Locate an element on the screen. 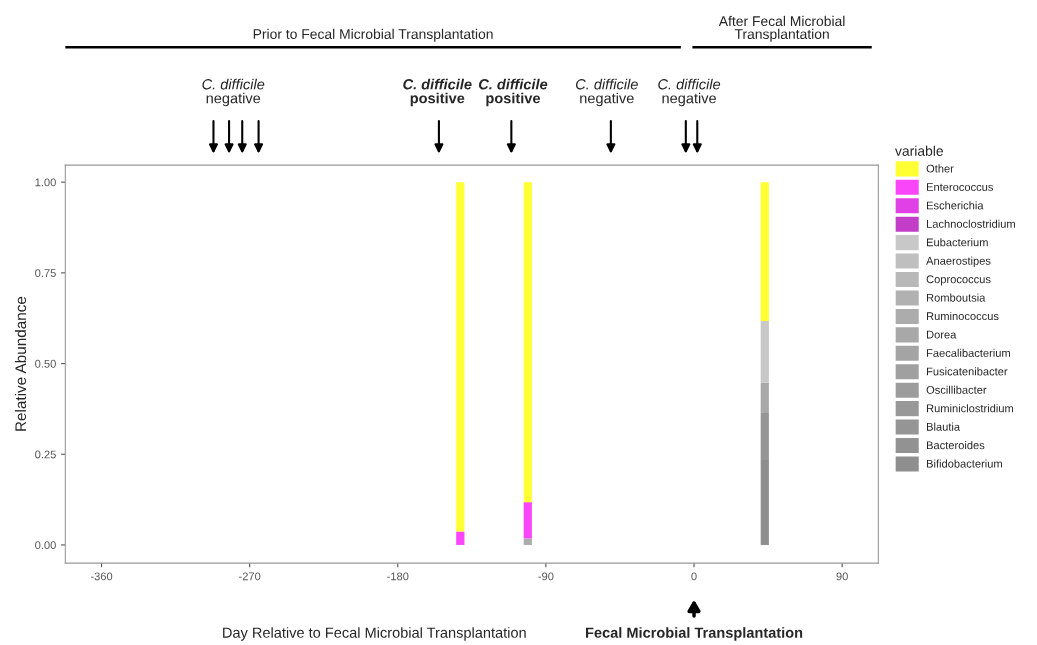 This screenshot has height=645, width=1037. x-tick-label: -270 is located at coordinates (250, 576).